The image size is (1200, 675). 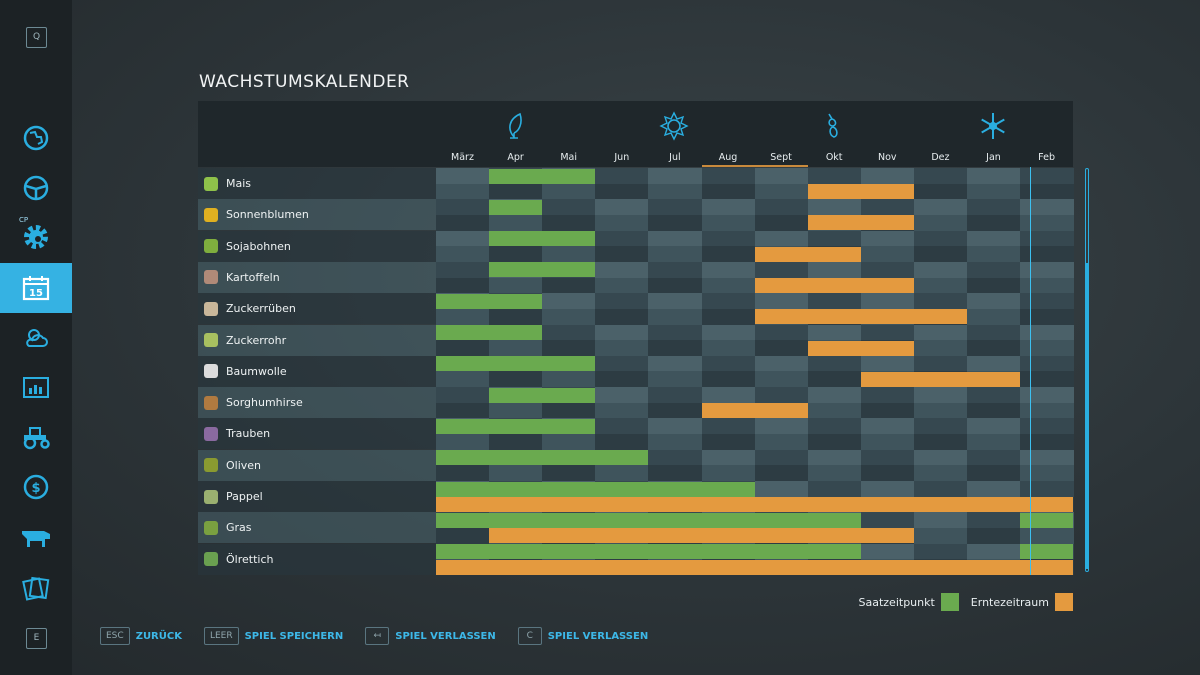 What do you see at coordinates (317, 403) in the screenshot?
I see `crop-row-label: Sorghumhirse` at bounding box center [317, 403].